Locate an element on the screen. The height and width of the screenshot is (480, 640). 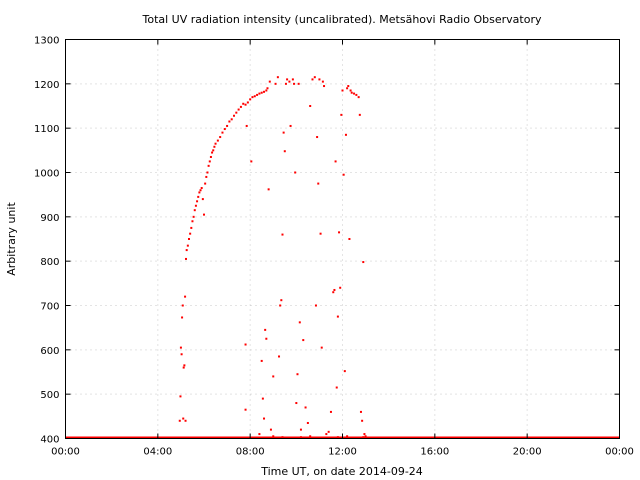
x-tick-label: 08:00 is located at coordinates (250, 452).